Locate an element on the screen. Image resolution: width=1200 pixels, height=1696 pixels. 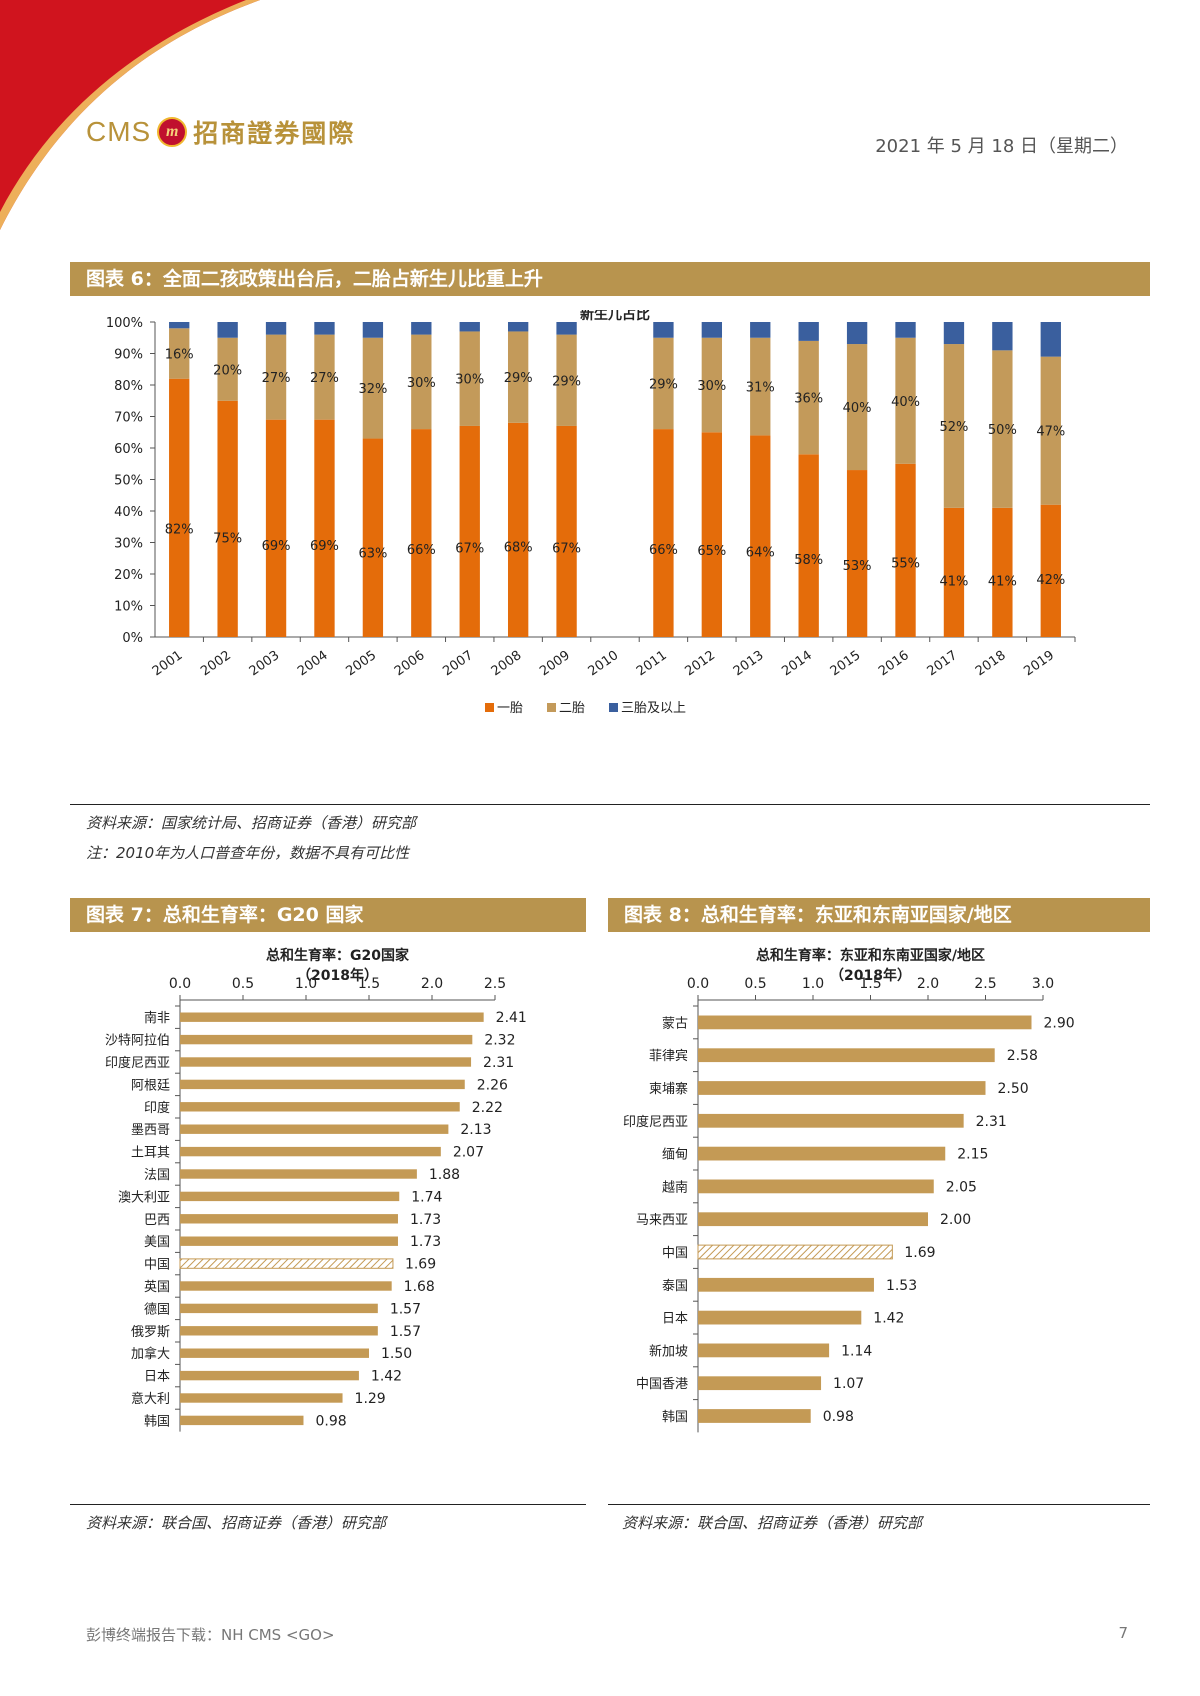
fig6-xtick-label: 2018 is located at coordinates (991, 663).